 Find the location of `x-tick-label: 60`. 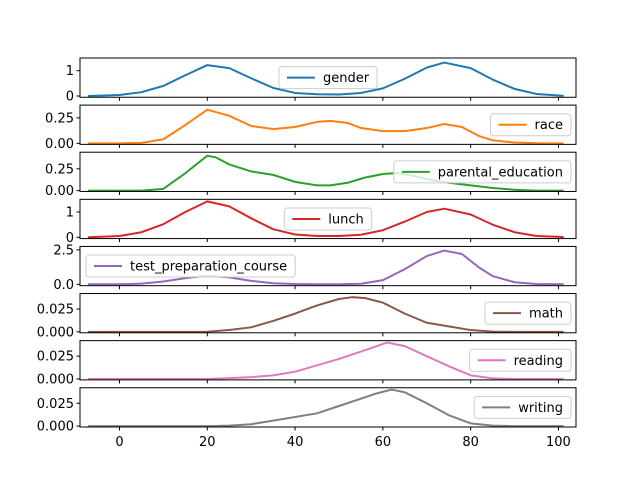

x-tick-label: 60 is located at coordinates (383, 442).